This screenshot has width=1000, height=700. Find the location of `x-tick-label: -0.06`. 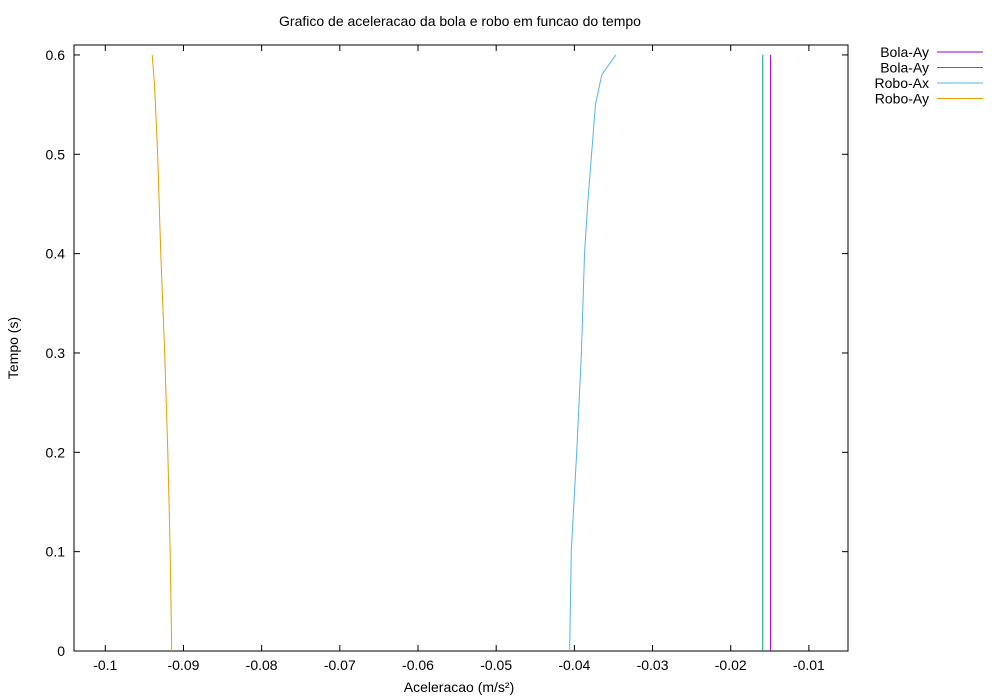

x-tick-label: -0.06 is located at coordinates (418, 665).